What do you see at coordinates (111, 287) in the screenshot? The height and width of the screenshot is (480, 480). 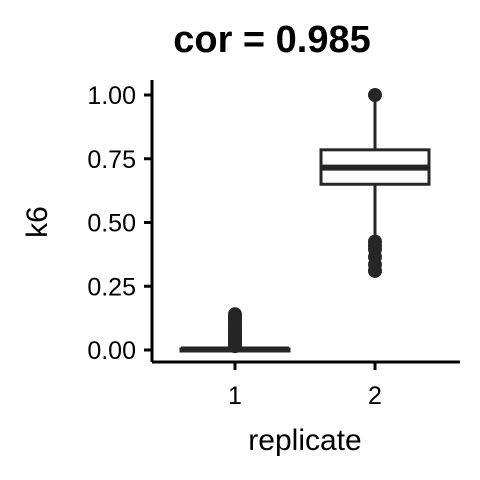 I see `y-tick-label: 0.25` at bounding box center [111, 287].